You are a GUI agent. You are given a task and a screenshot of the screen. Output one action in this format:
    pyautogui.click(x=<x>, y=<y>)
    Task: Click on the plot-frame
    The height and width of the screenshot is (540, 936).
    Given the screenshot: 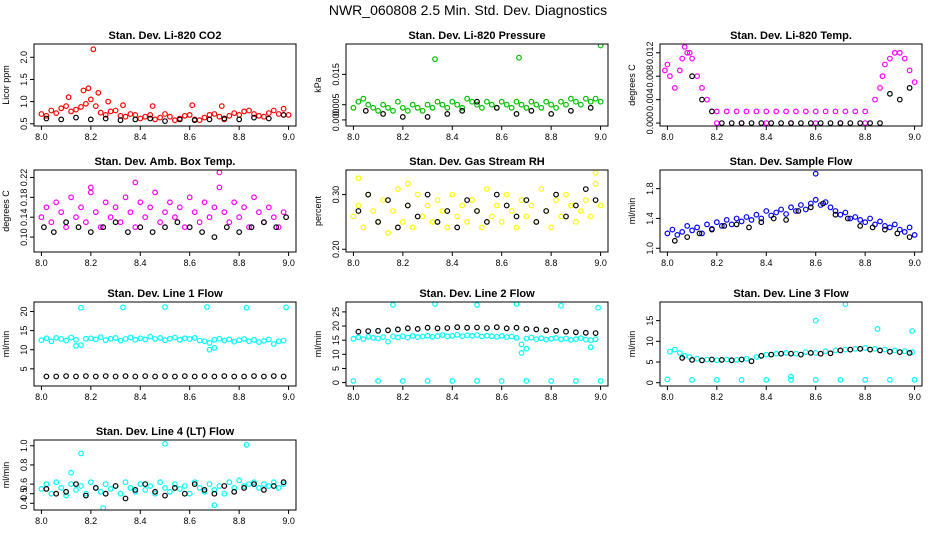 What is the action you would take?
    pyautogui.click(x=791, y=211)
    